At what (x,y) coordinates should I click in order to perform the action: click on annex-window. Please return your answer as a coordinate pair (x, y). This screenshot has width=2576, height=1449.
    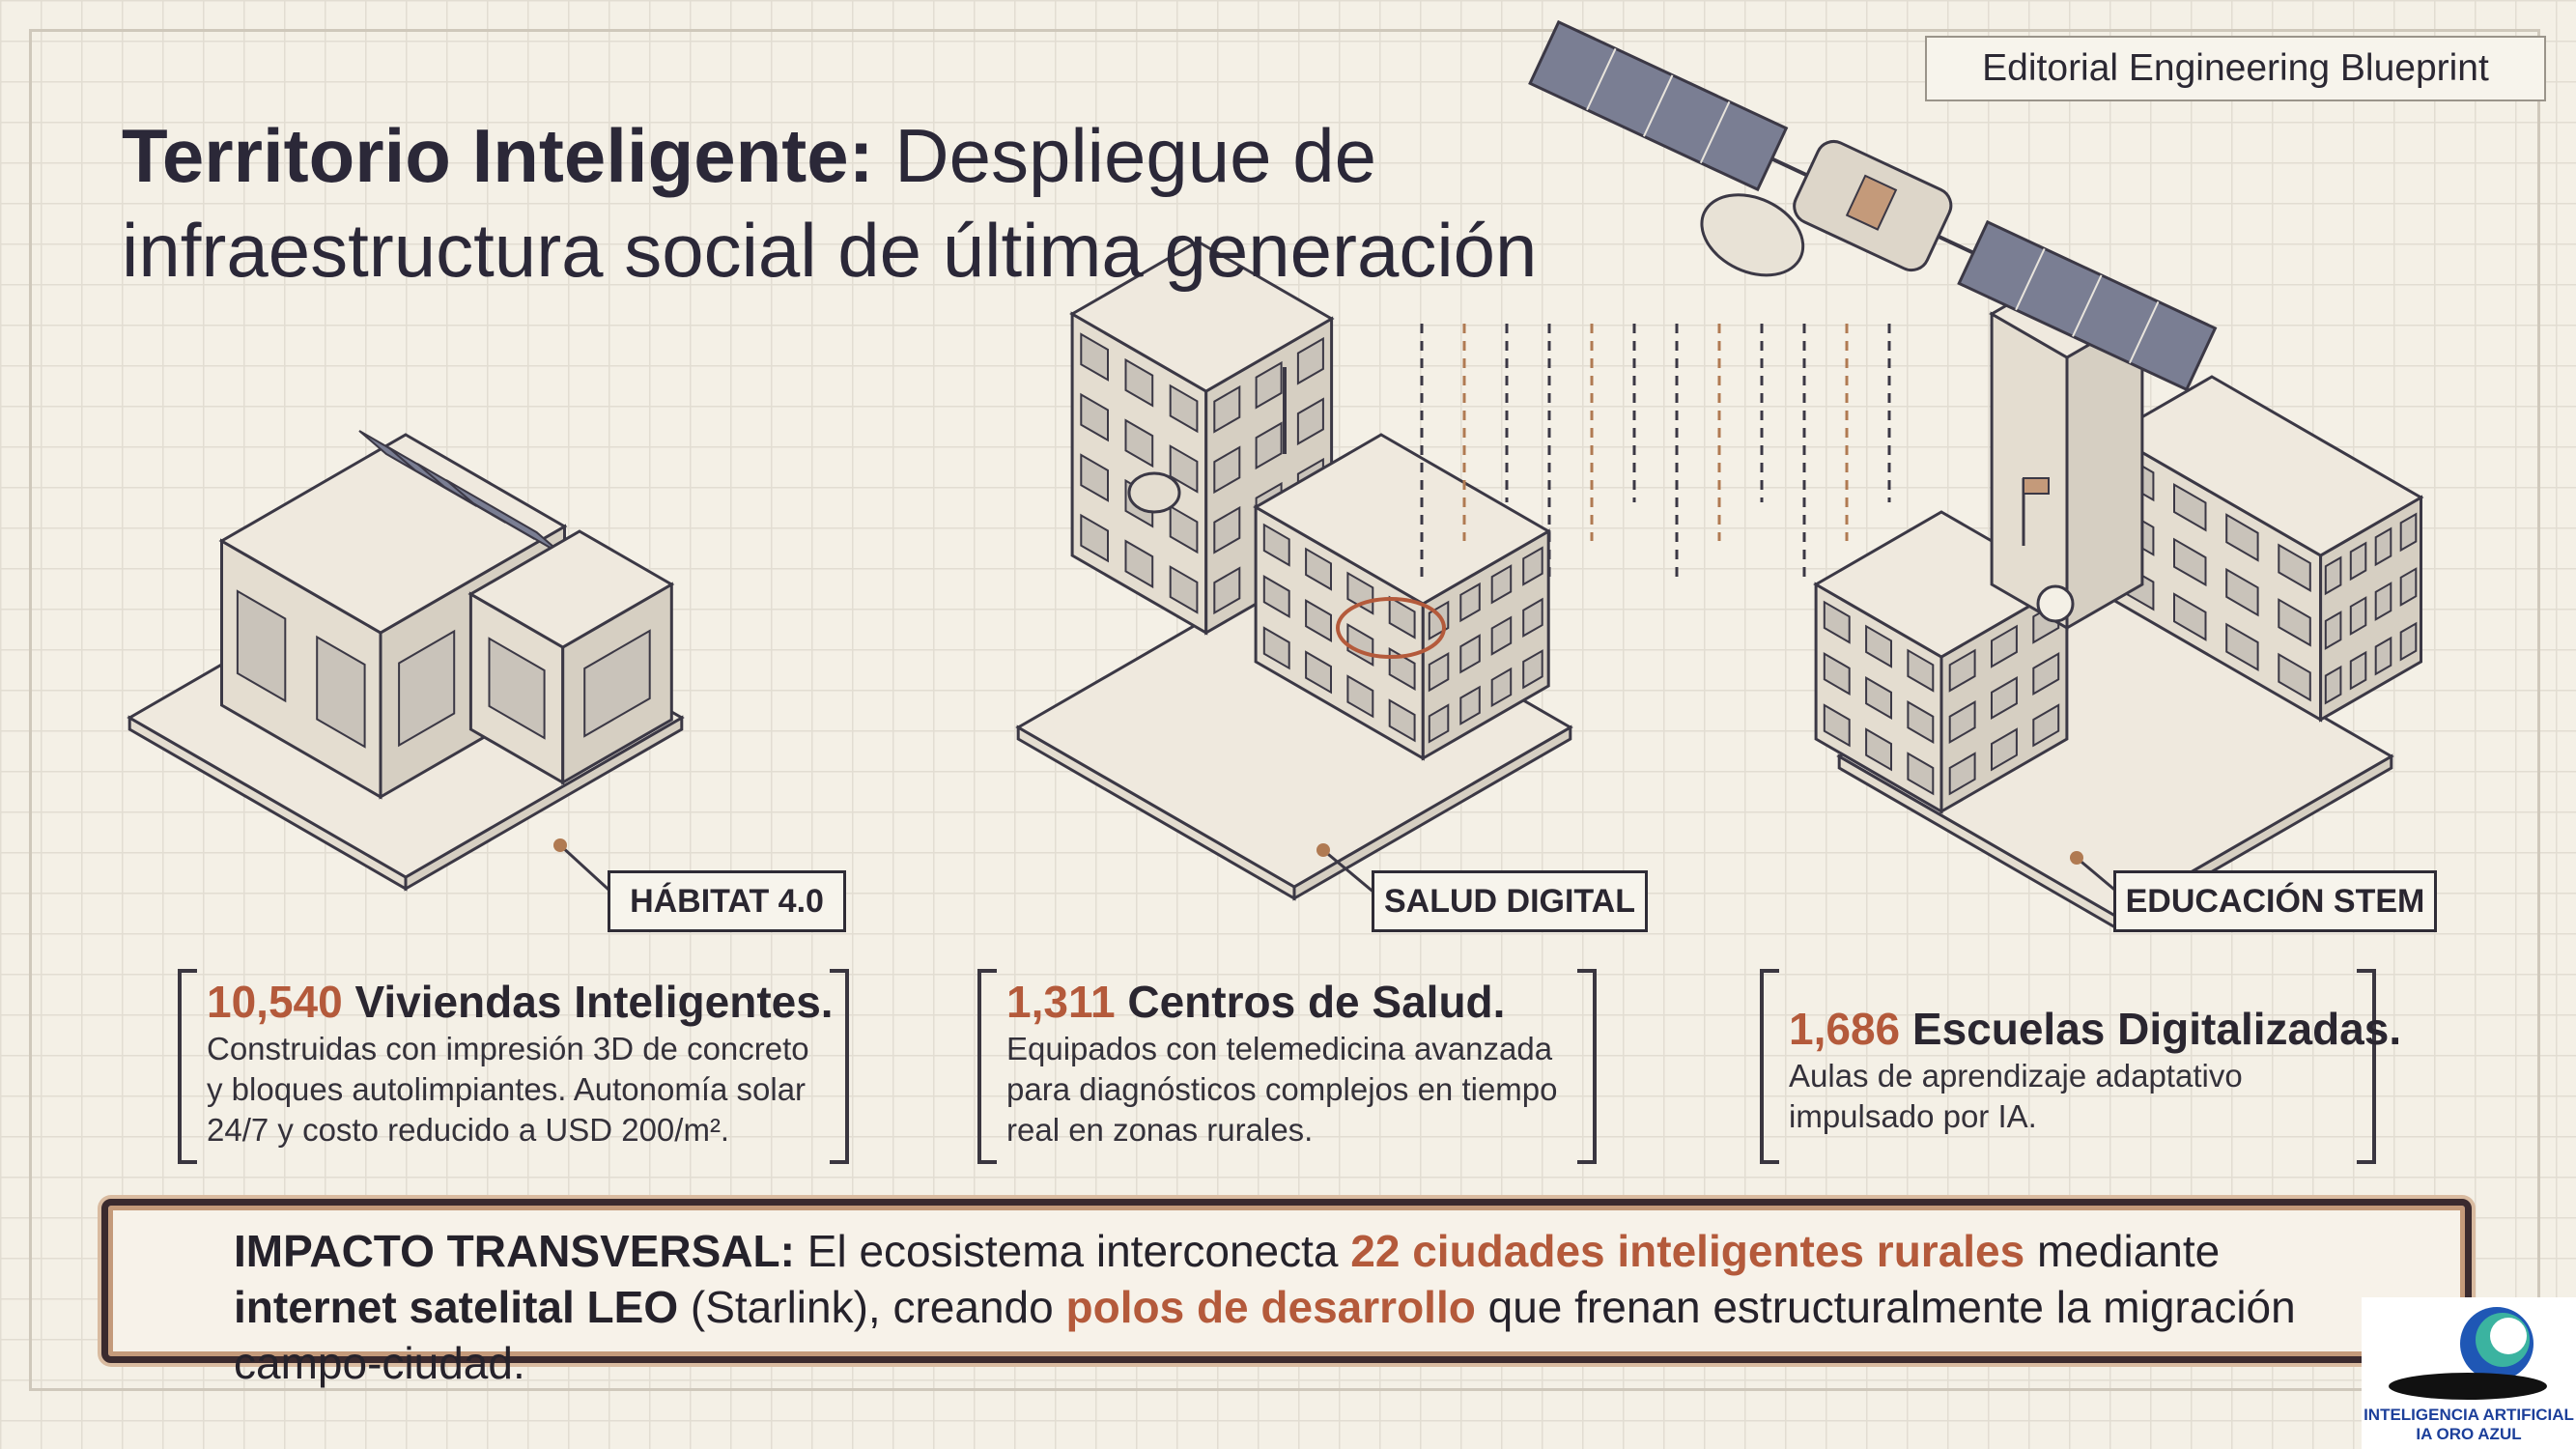
    Looking at the image, I should click on (517, 688).